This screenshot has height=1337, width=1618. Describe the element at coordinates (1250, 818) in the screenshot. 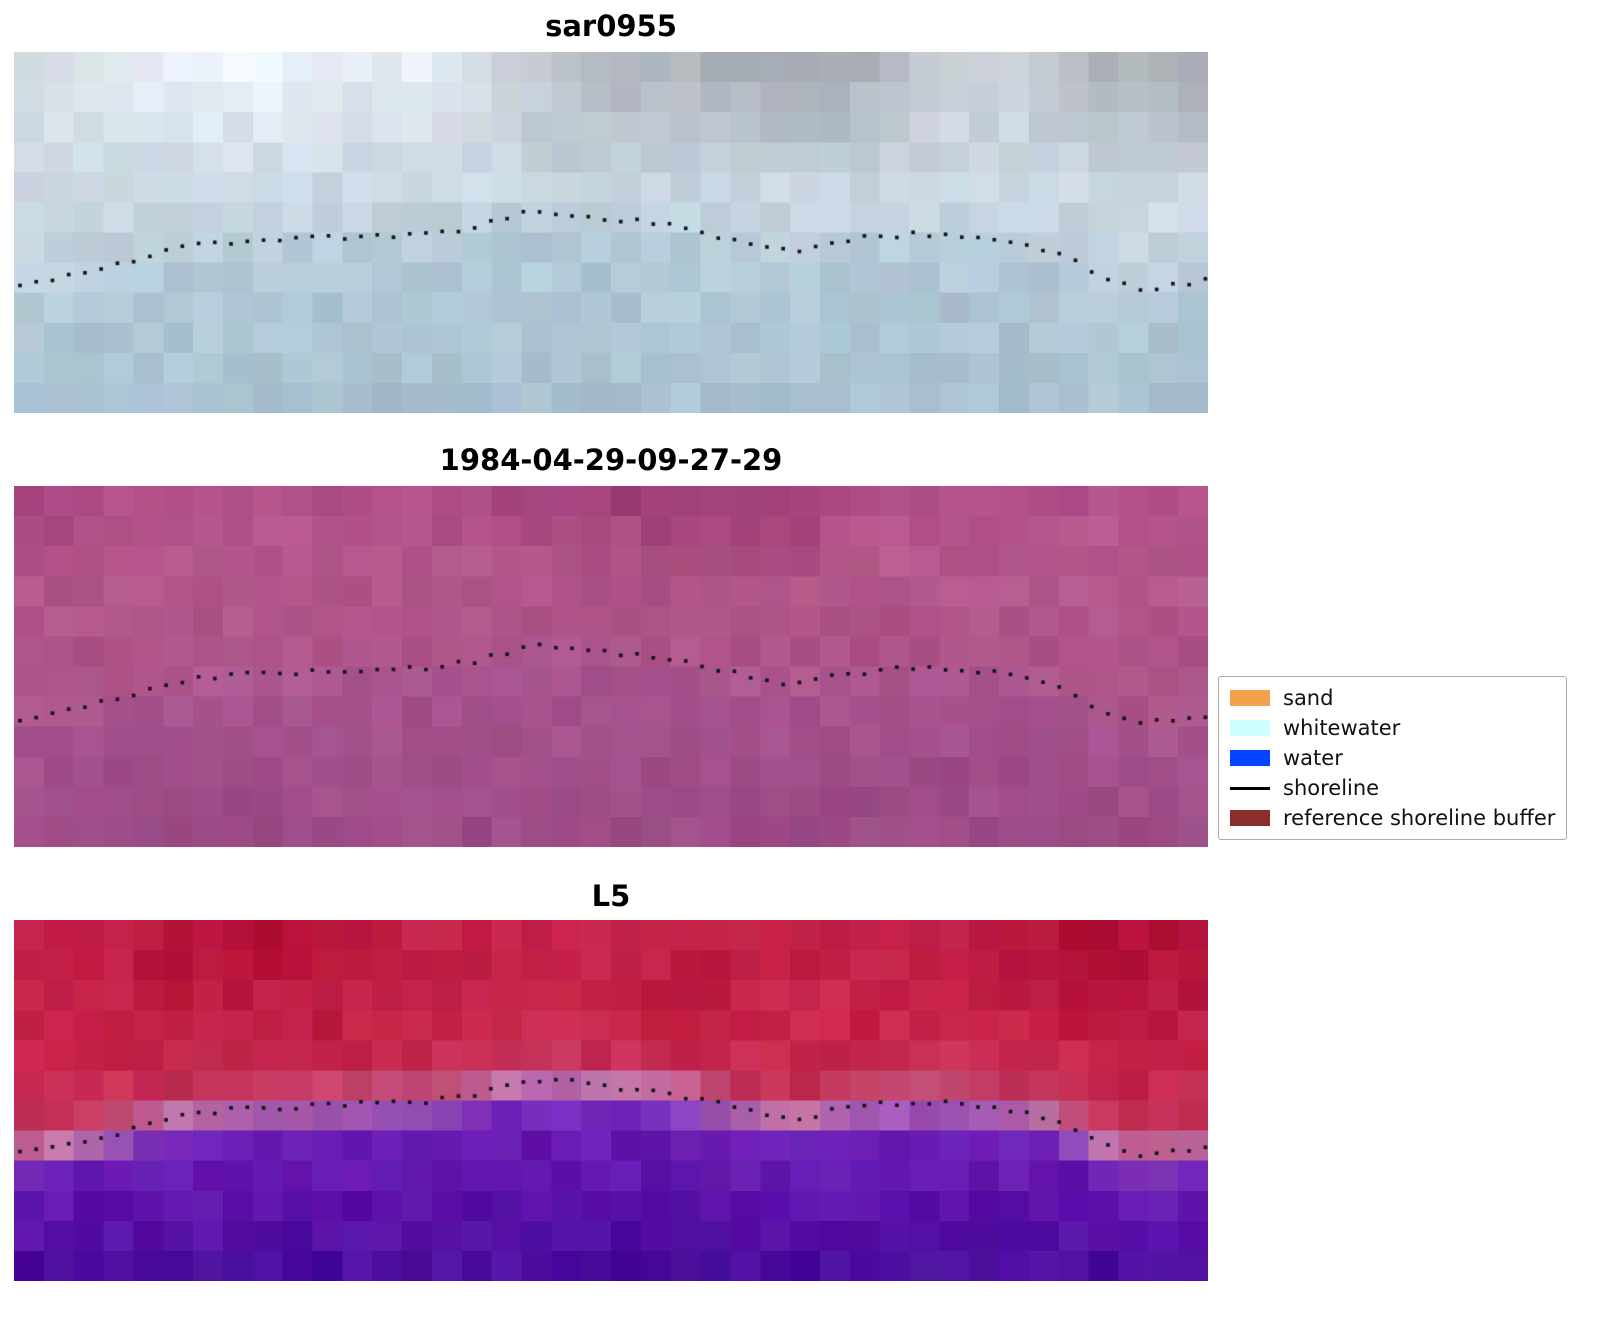

I see `reference-shoreline-buffer-color-swatch` at that location.